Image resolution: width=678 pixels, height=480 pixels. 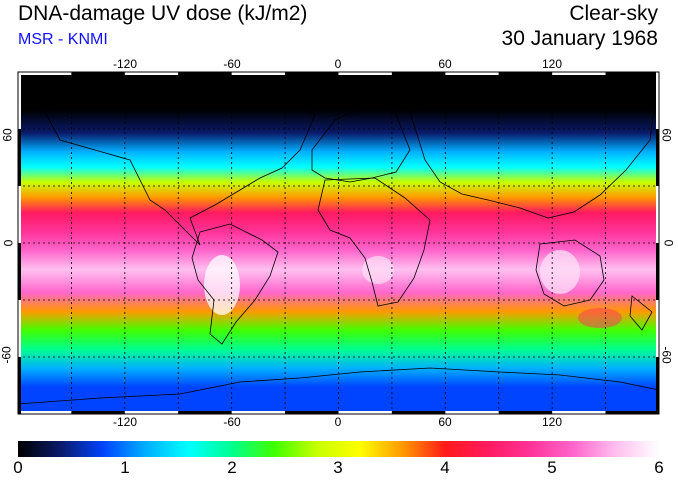 I want to click on new-zealand-coast, so click(x=641, y=313).